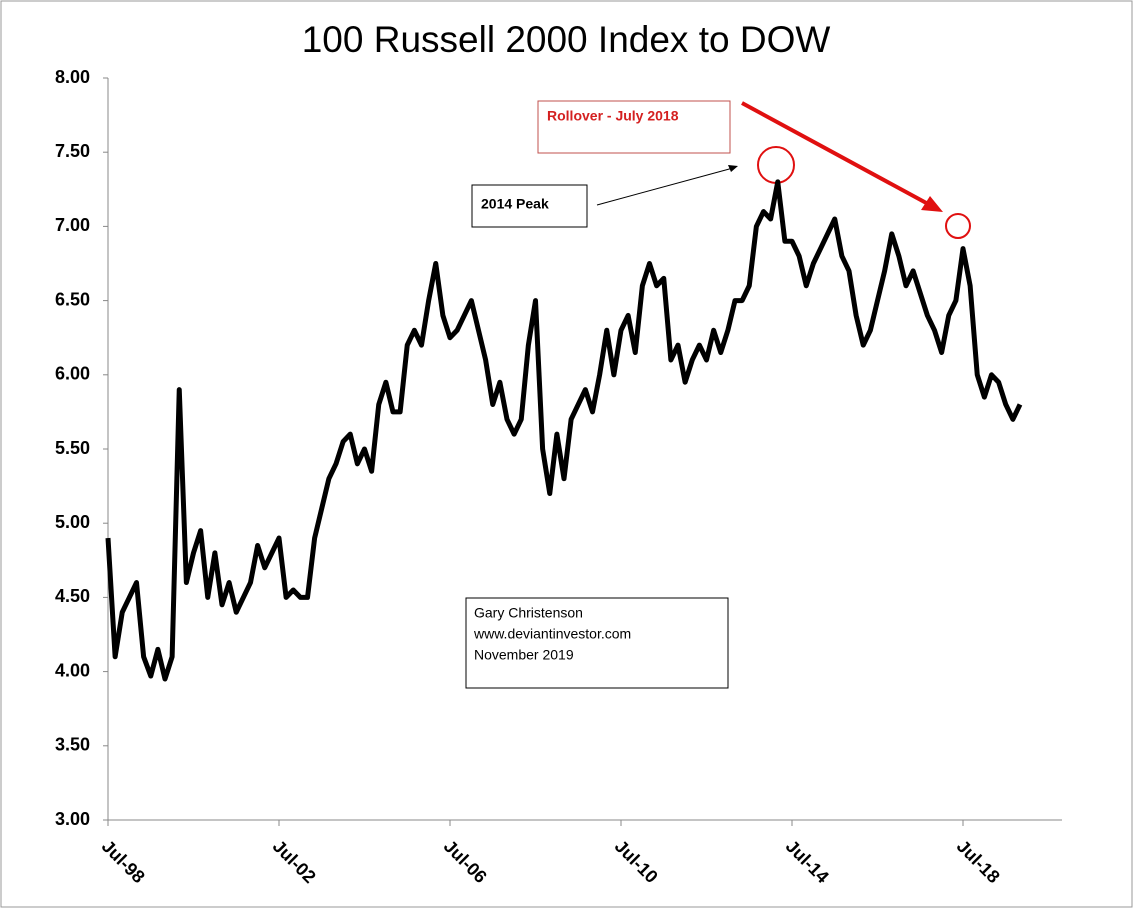  I want to click on y-tick-label: 4.50, so click(72, 596).